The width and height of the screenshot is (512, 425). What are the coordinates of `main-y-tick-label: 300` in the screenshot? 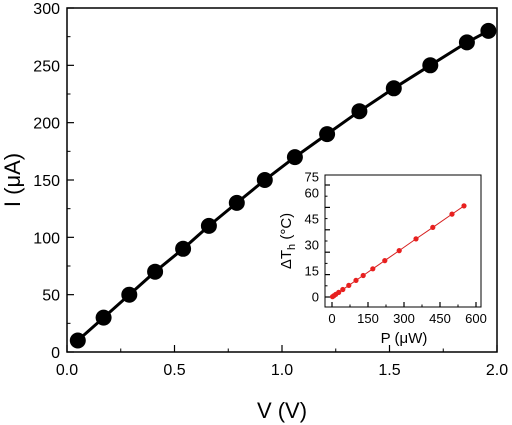 It's located at (46, 9).